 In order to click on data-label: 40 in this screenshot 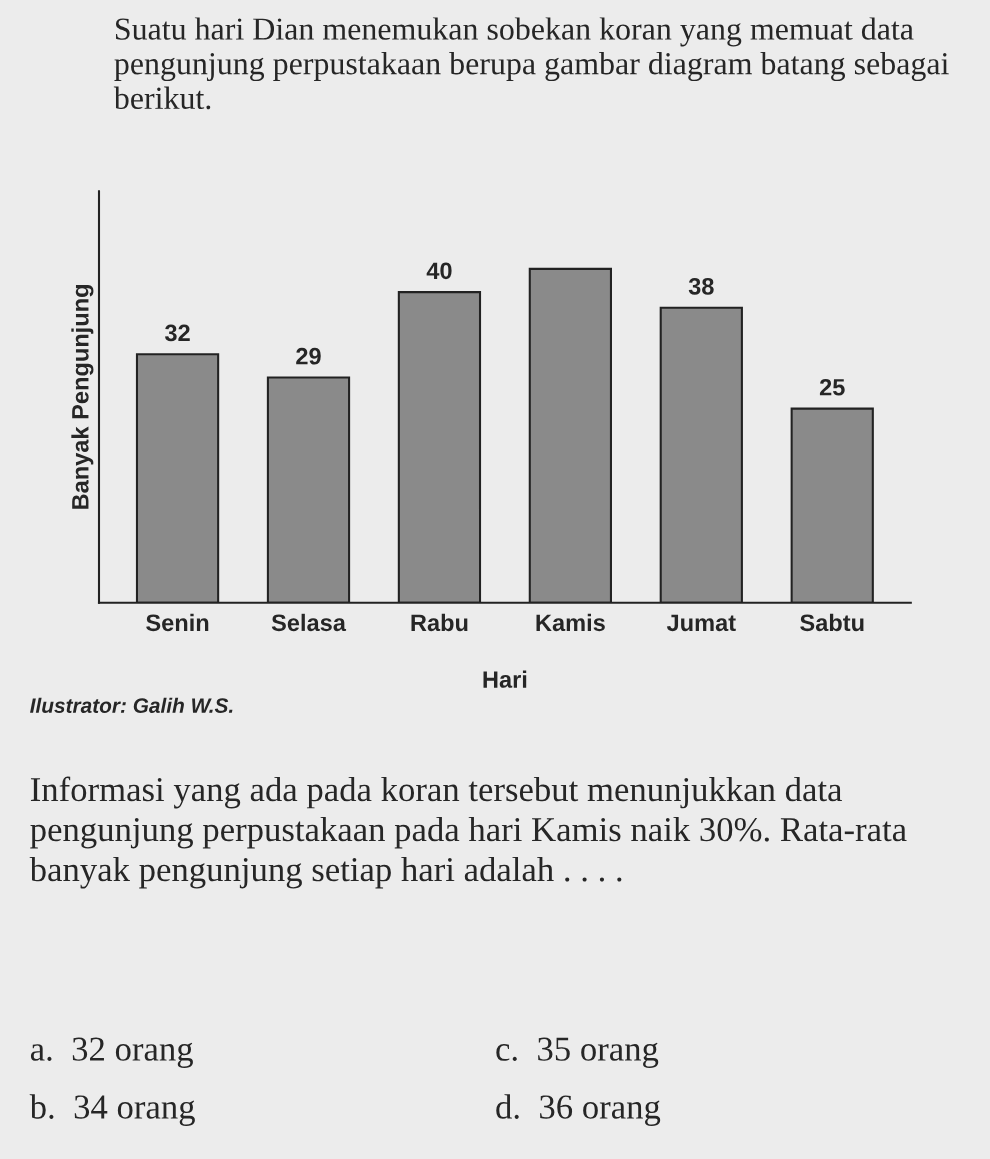, I will do `click(439, 271)`.